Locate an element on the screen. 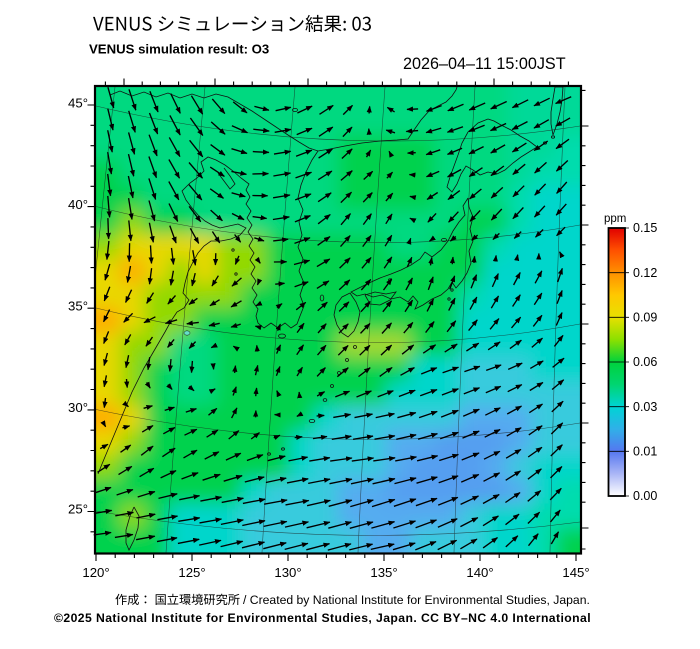 This screenshot has height=649, width=700. svg-text: 0.03 is located at coordinates (645, 407).